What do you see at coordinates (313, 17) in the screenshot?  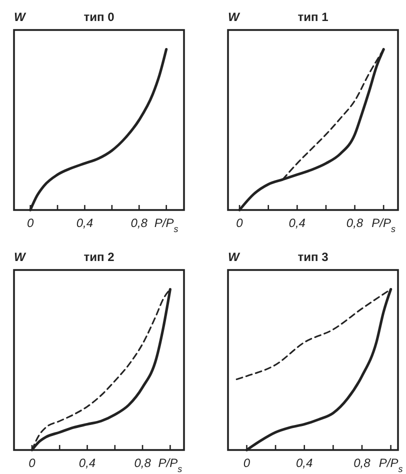 I see `chart-title: тип 1` at bounding box center [313, 17].